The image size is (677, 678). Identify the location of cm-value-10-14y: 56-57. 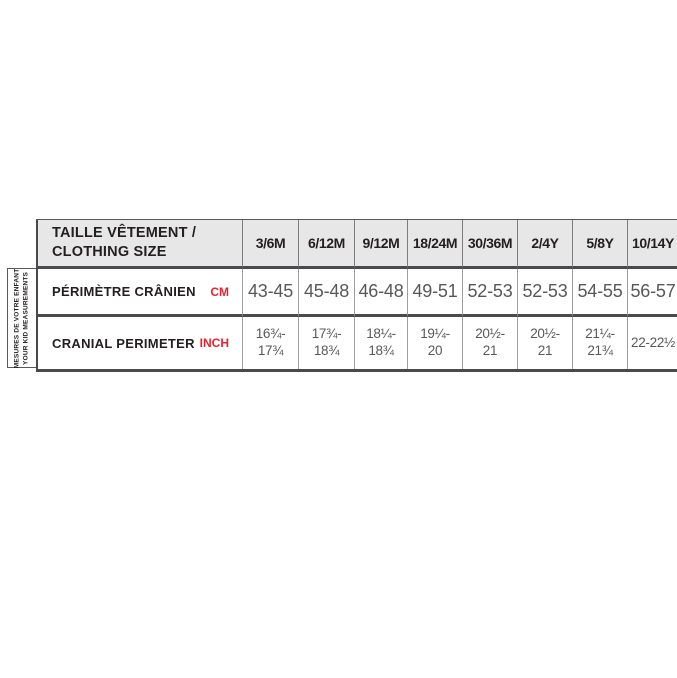
(652, 293).